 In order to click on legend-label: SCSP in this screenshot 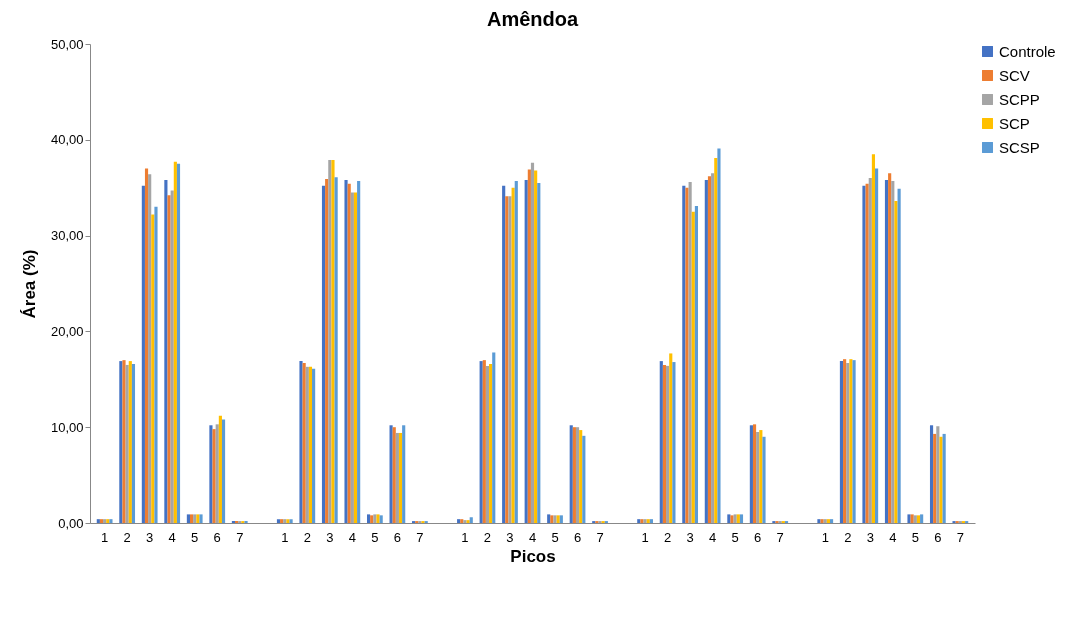, I will do `click(1019, 147)`.